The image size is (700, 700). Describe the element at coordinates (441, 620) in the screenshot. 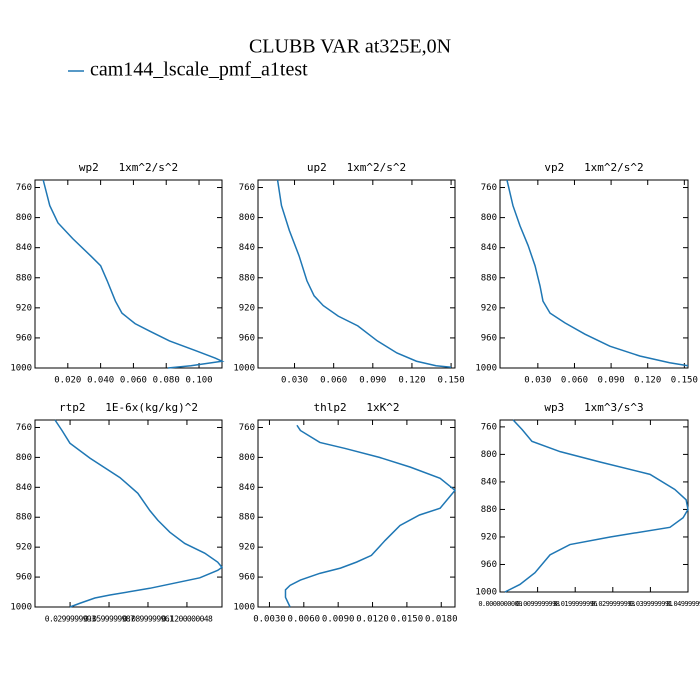

I see `x-tick-label: 0.0180` at that location.